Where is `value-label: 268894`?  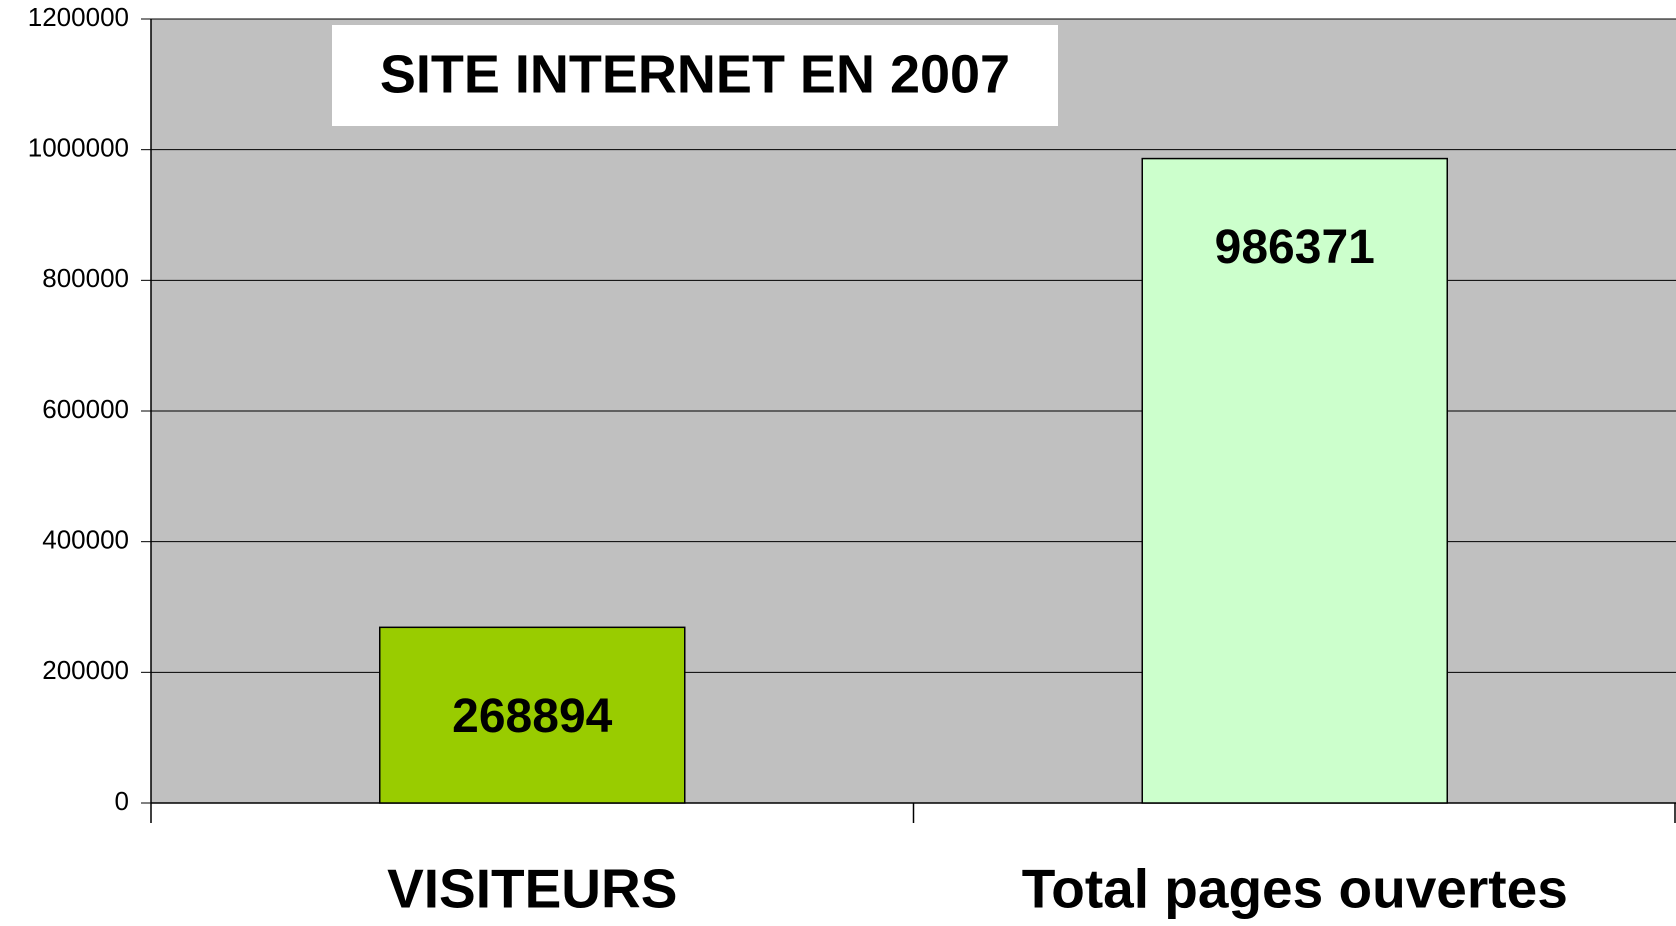 value-label: 268894 is located at coordinates (532, 716).